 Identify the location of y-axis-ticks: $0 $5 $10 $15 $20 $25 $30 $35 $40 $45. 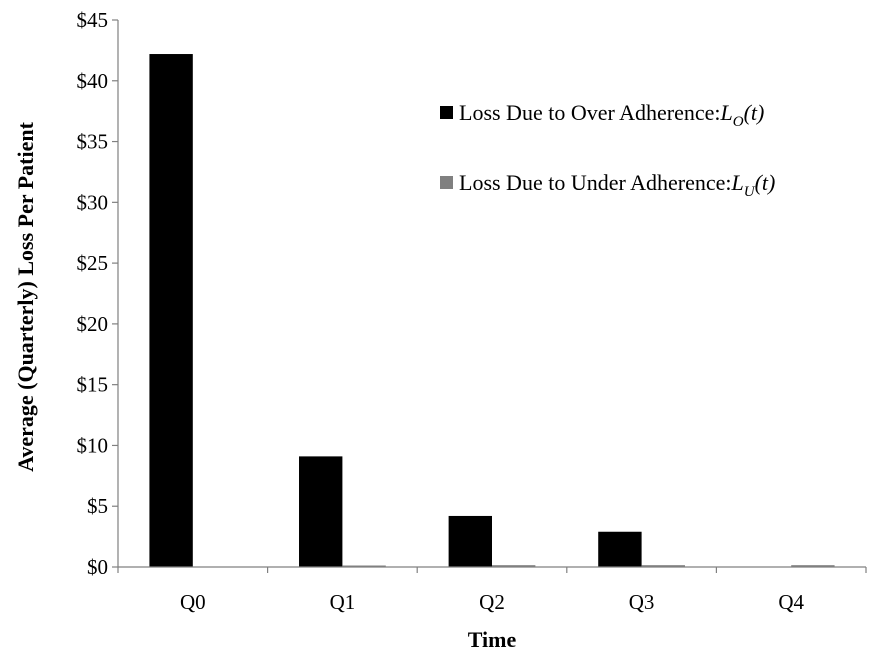
(97, 293).